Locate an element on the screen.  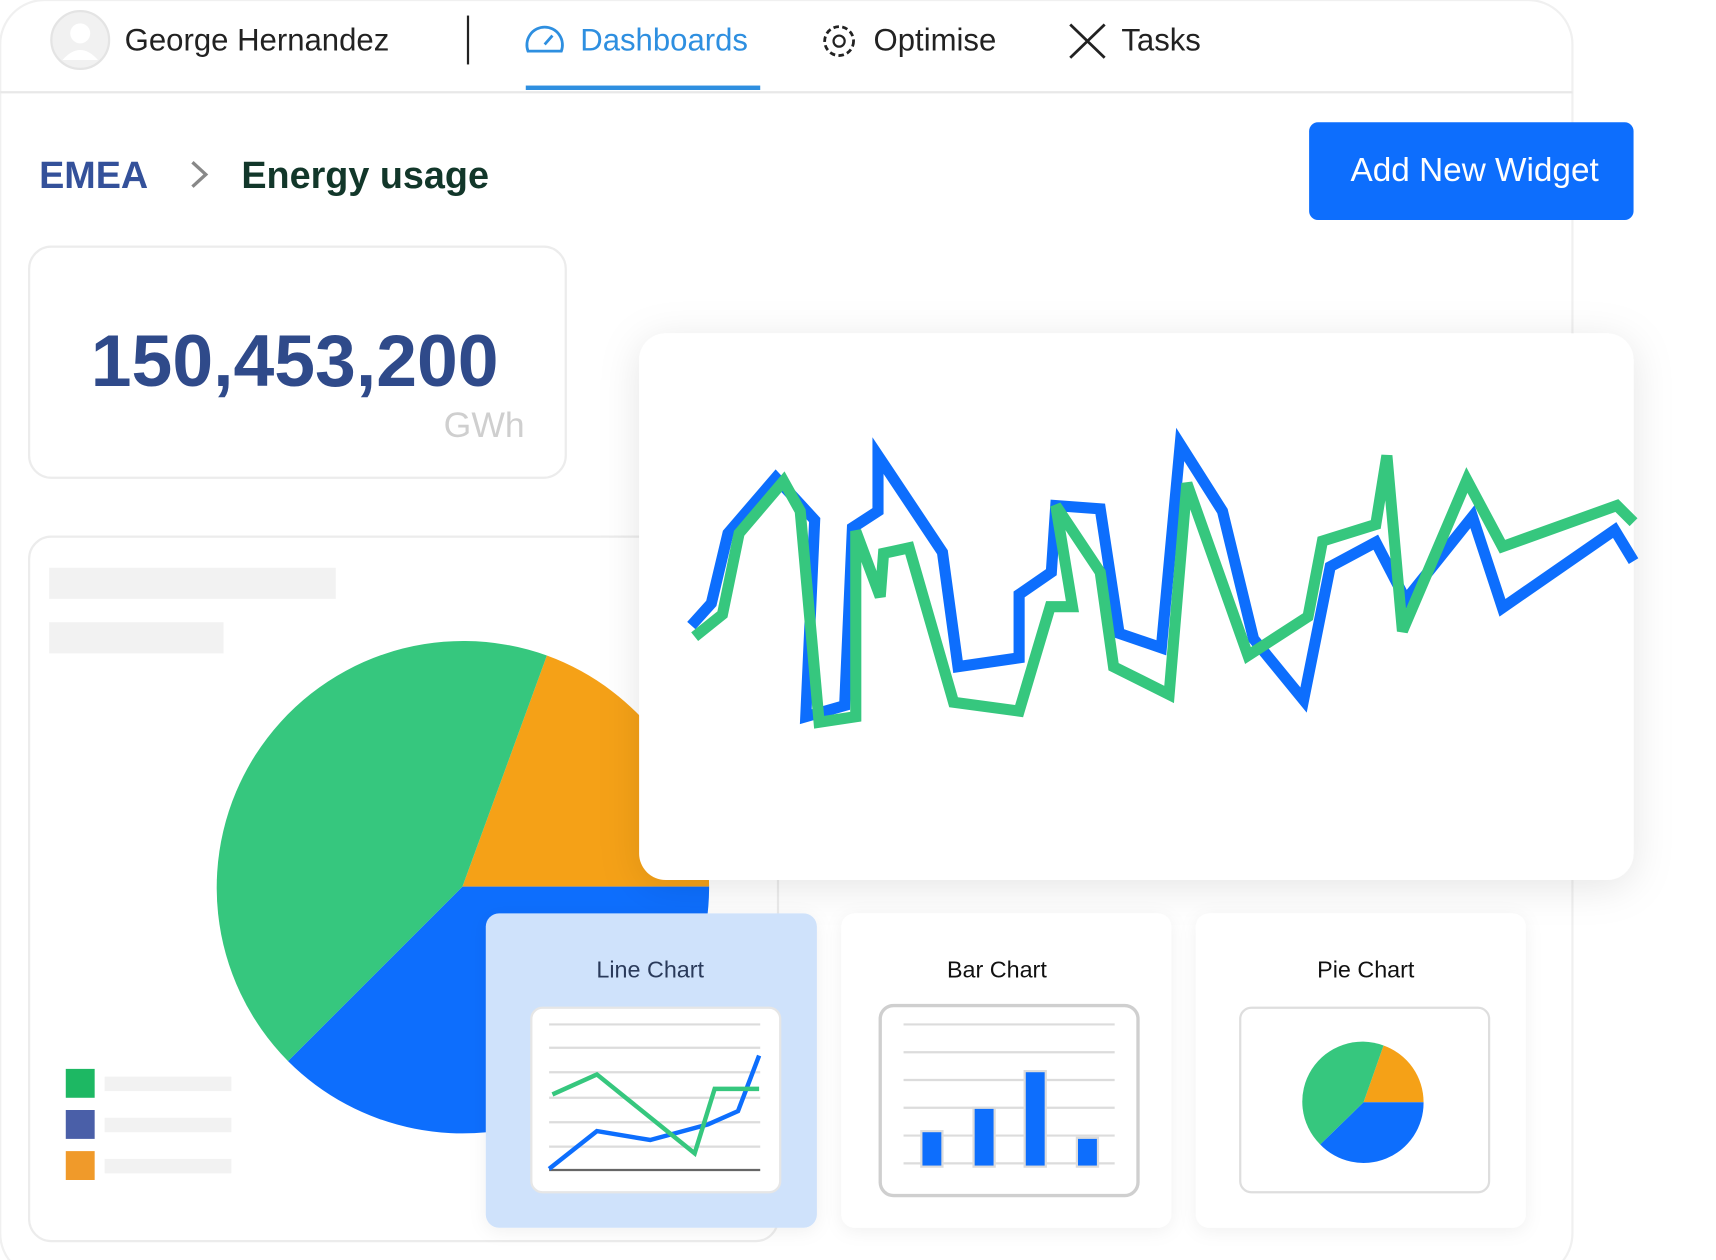
gear-icon is located at coordinates (839, 41).